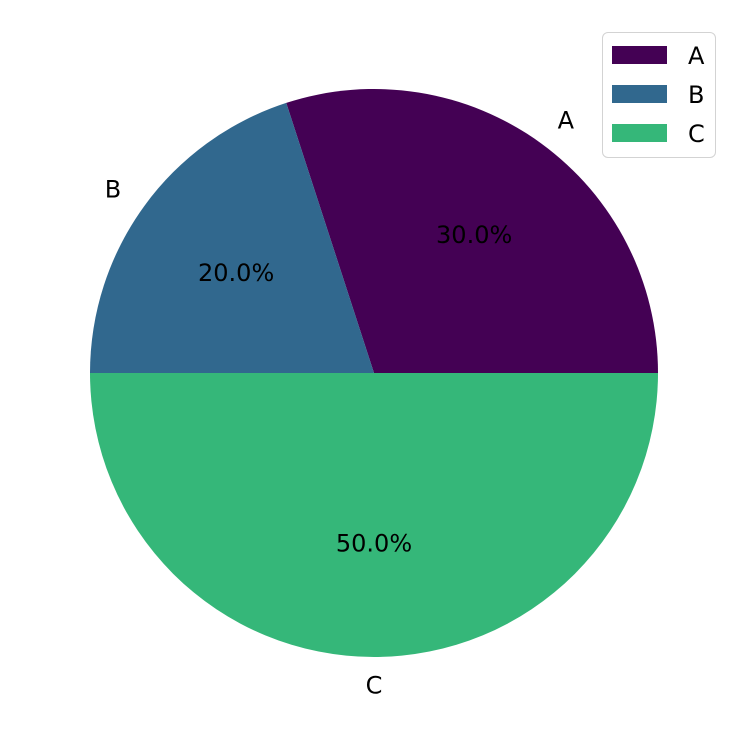  I want to click on legend-swatch-b, so click(639, 94).